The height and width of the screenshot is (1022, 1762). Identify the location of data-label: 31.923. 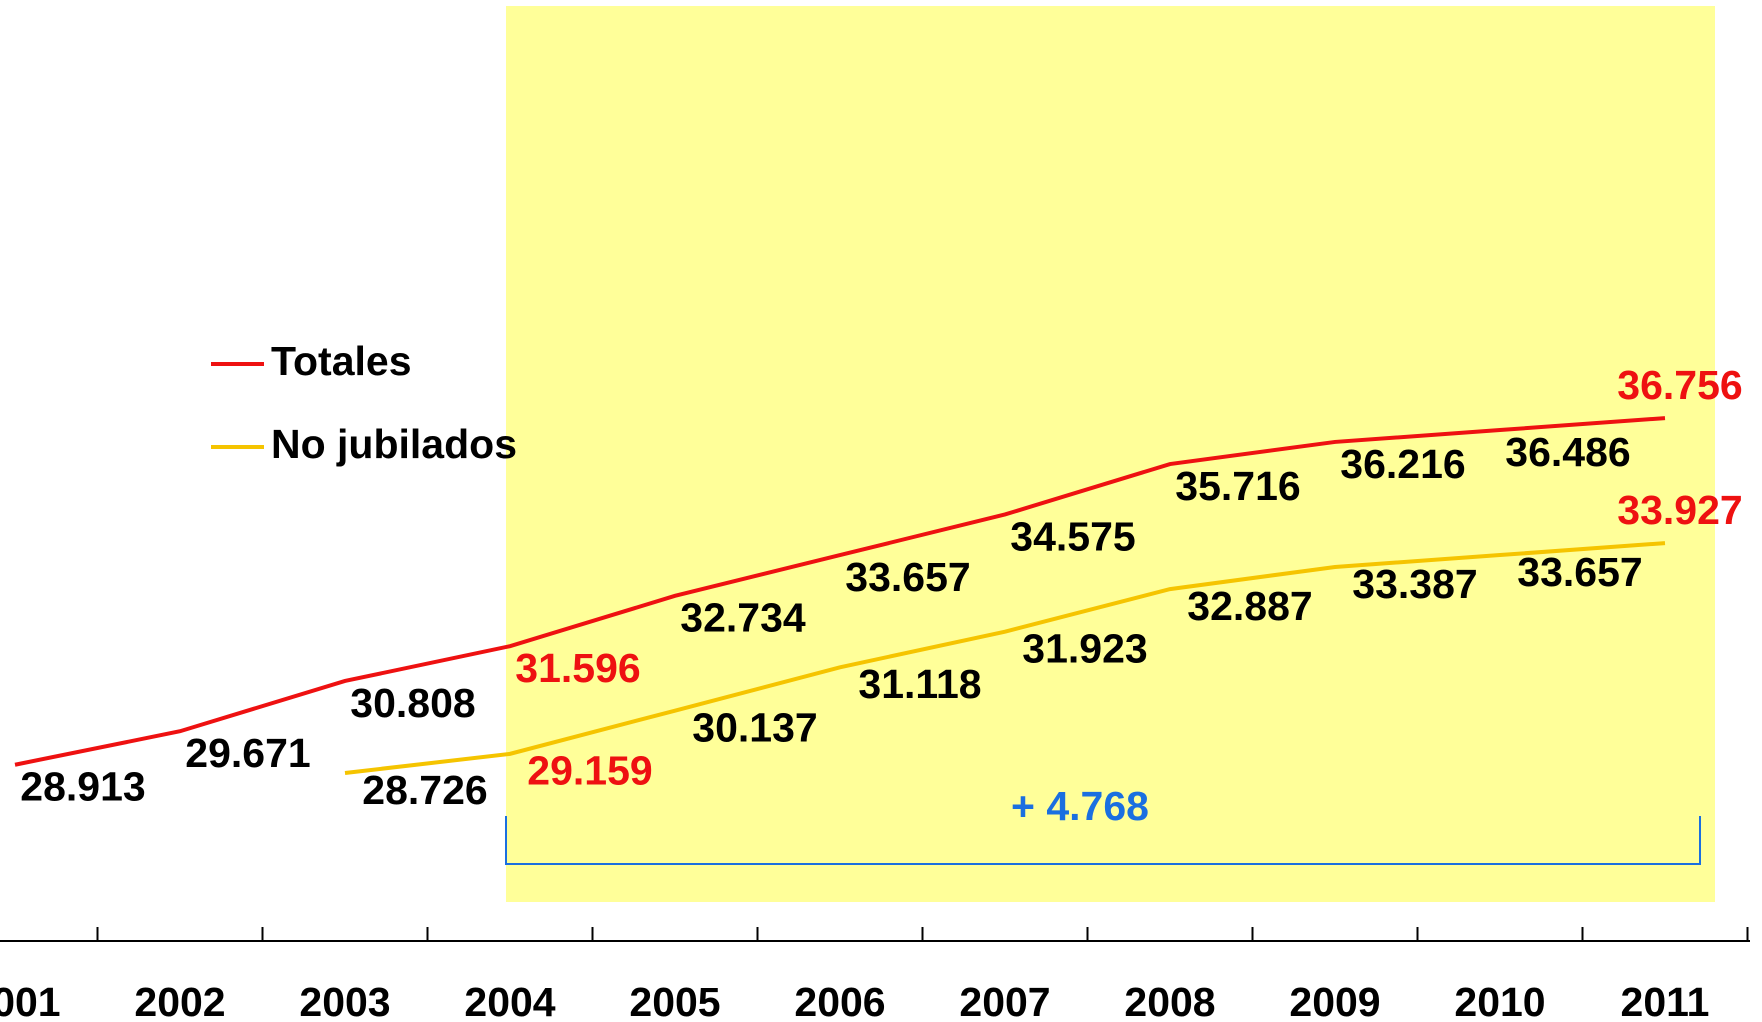
(1084, 649).